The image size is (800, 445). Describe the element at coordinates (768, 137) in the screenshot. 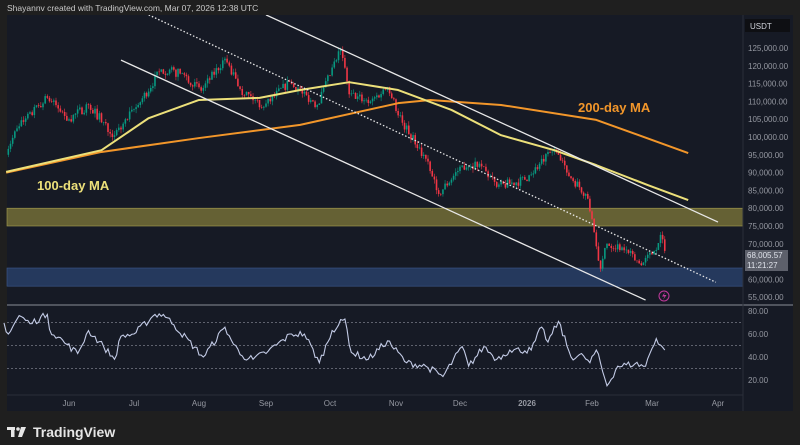

I see `price-tick: 100,000.00` at that location.